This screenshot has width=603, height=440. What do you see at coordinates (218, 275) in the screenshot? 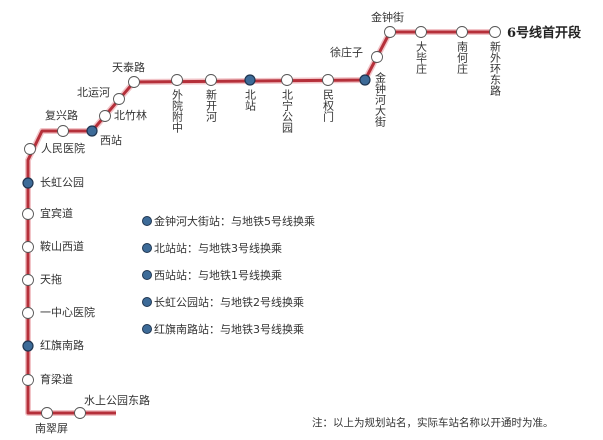
I see `legend-item: 西站站：与地铁1号线换乘` at bounding box center [218, 275].